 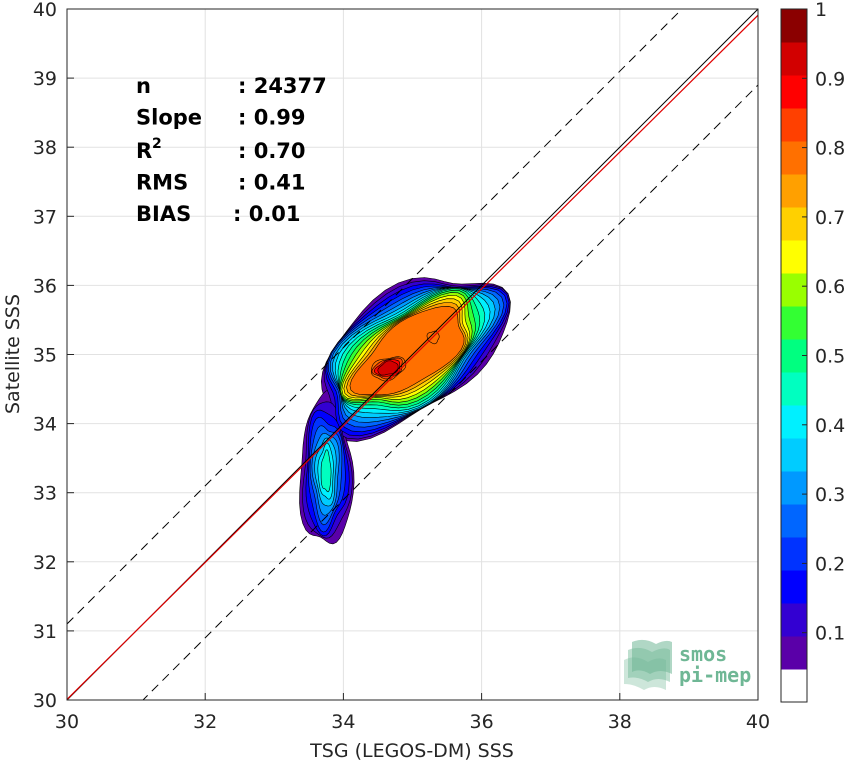 I want to click on stat-value: : 24377, so click(x=282, y=86).